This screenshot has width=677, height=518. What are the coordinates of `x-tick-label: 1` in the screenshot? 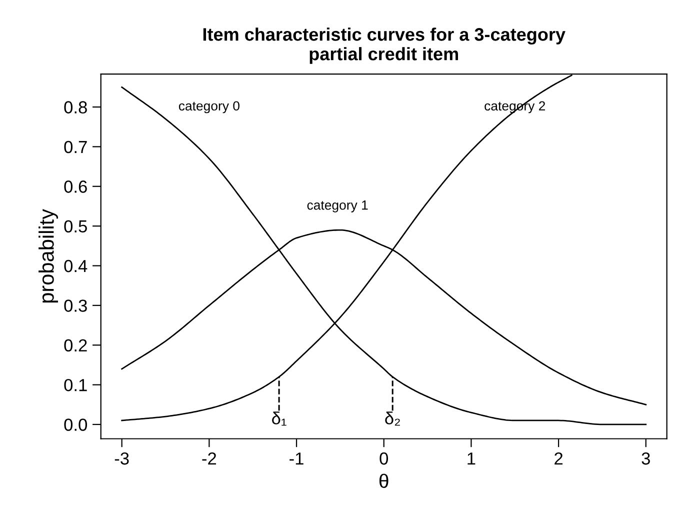 It's located at (472, 458).